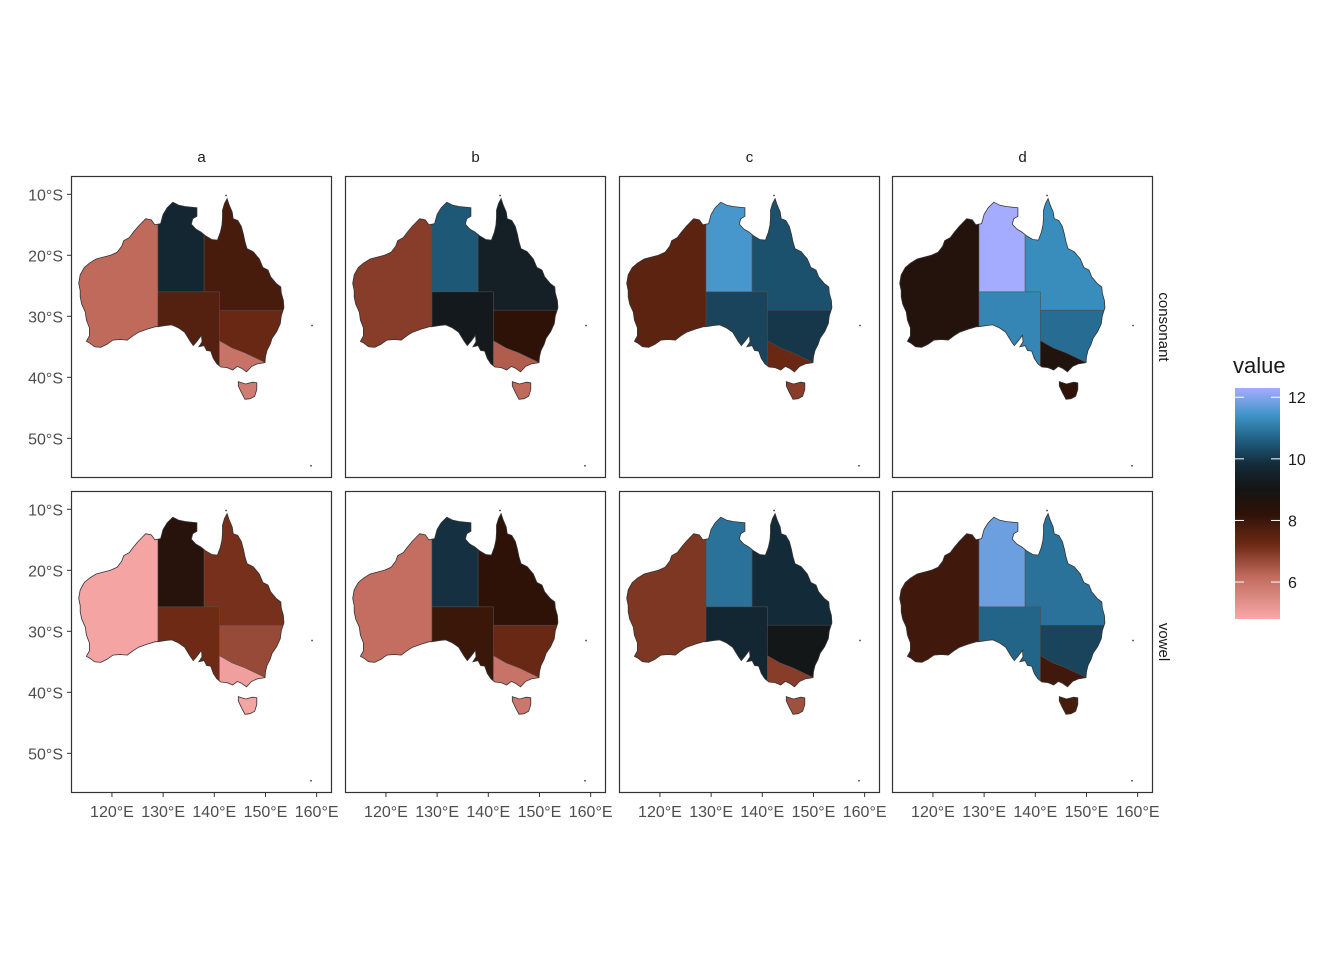 The image size is (1344, 960). Describe the element at coordinates (1297, 460) in the screenshot. I see `legend-tick-label: 10` at that location.